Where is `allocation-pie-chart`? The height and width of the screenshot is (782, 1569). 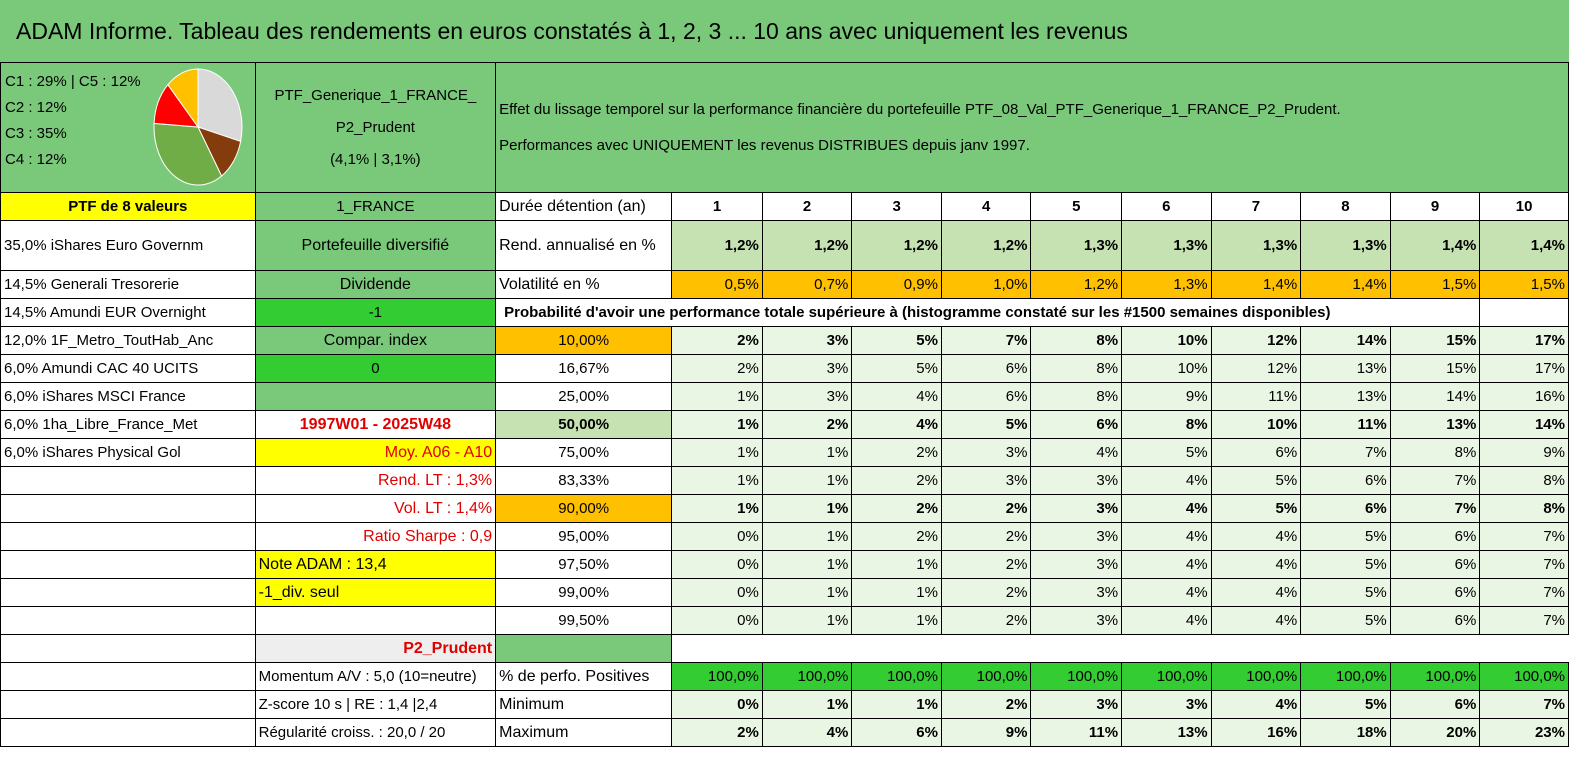 allocation-pie-chart is located at coordinates (198, 127).